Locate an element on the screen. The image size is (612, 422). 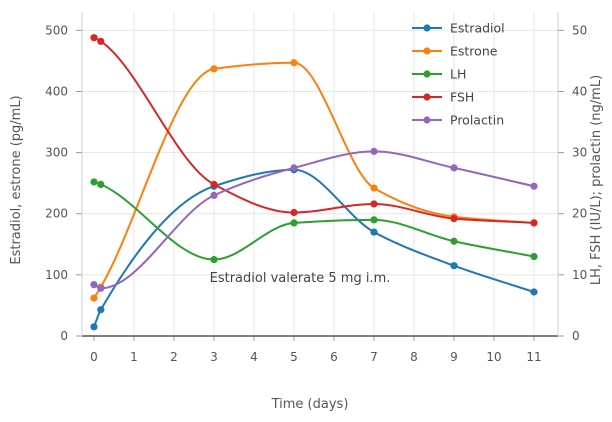
y-axis-left-title: Estradiol, estrone (pg/mL) is located at coordinates (16, 179).